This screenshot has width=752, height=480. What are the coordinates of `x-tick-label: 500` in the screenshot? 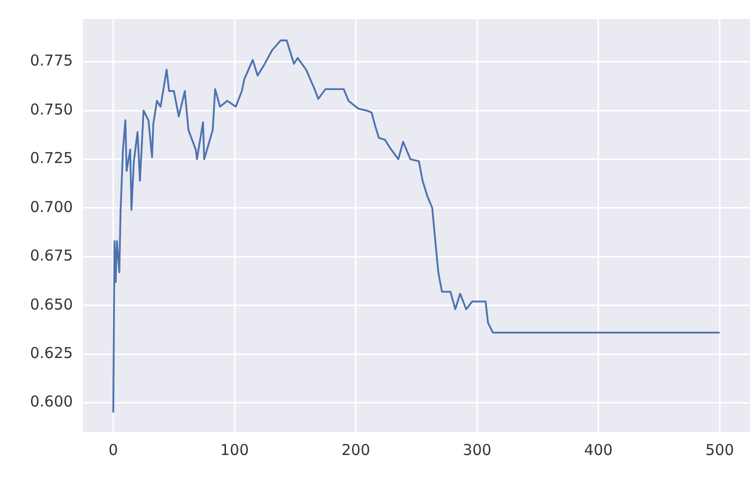 It's located at (719, 449).